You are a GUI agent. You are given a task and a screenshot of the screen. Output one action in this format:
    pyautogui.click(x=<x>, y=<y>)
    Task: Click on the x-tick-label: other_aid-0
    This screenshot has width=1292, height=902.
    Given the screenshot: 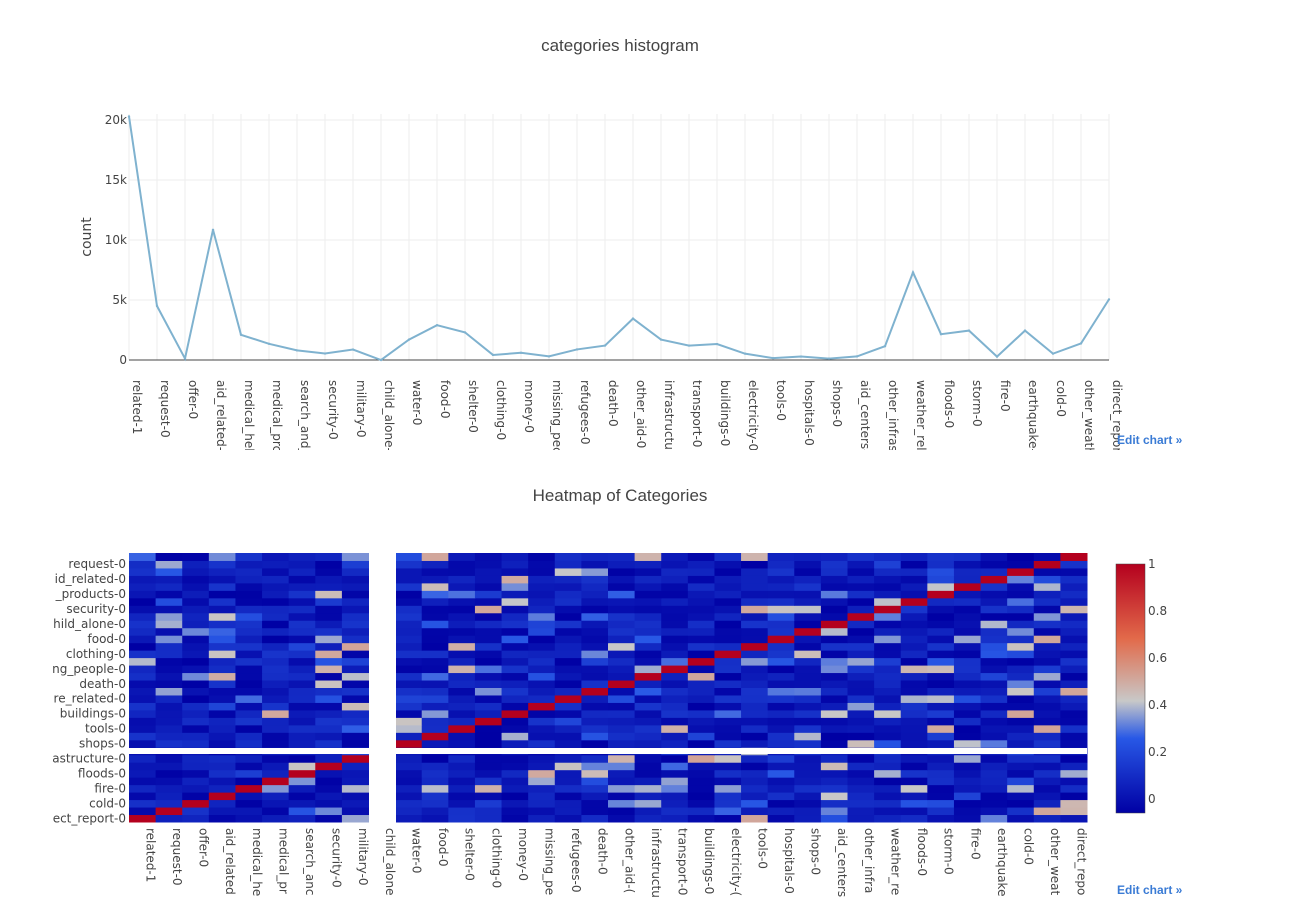 What is the action you would take?
    pyautogui.click(x=641, y=414)
    